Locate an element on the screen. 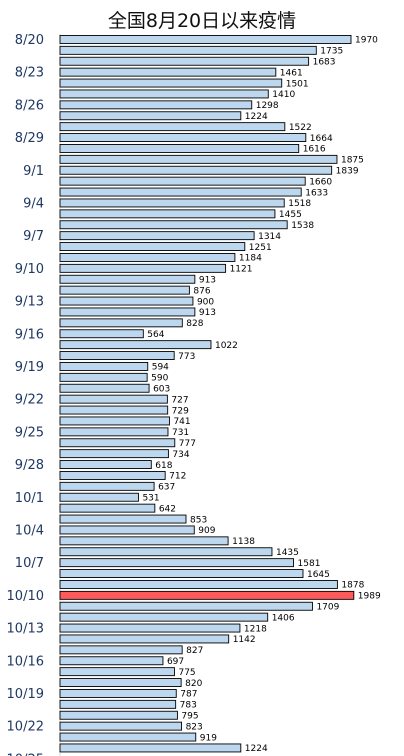 The image size is (404, 756). data-label-9-1: 1839 is located at coordinates (347, 171).